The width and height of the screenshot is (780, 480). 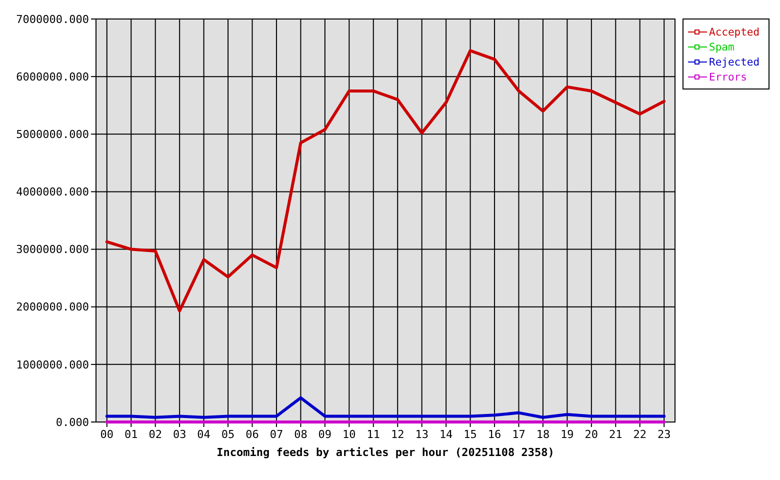 What do you see at coordinates (721, 48) in the screenshot?
I see `legend-label: Spam` at bounding box center [721, 48].